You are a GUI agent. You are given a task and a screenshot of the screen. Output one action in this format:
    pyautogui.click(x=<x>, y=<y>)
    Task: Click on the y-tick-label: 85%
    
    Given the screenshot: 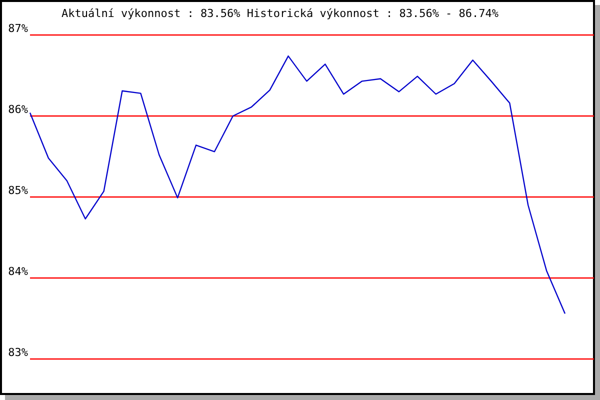 What is the action you would take?
    pyautogui.click(x=18, y=190)
    